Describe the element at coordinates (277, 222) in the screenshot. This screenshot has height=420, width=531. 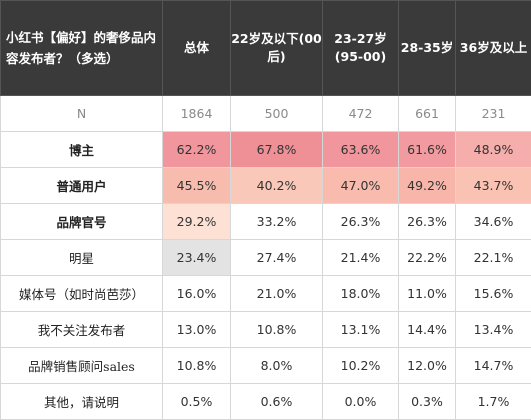
I see `table-cell: 33.2%` at that location.